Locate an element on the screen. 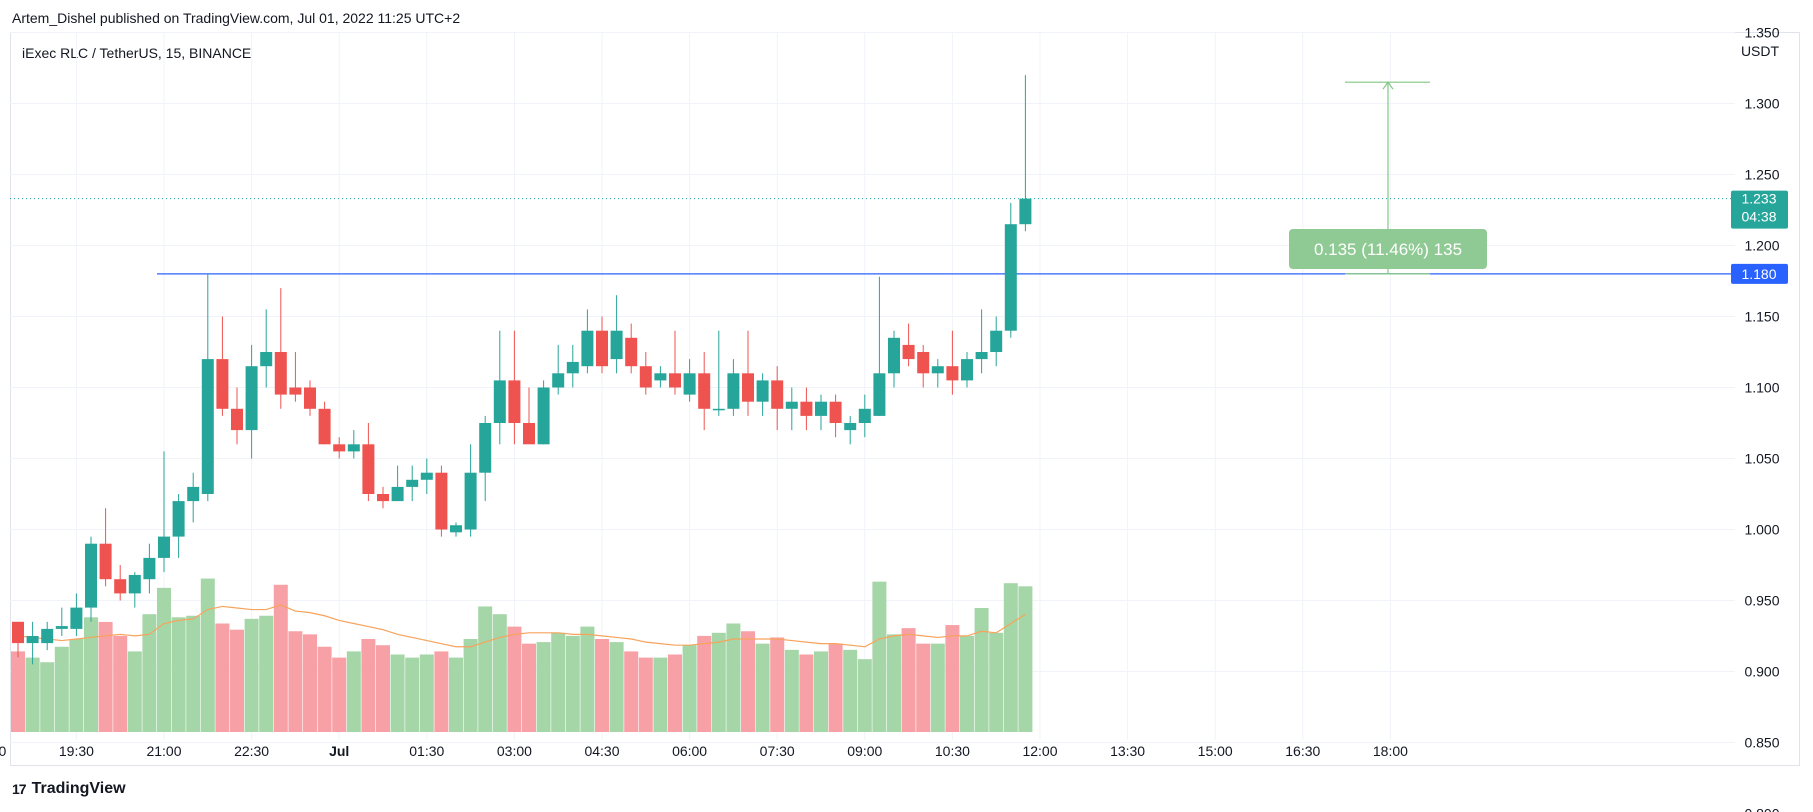 This screenshot has width=1813, height=812. price-axis-unit: USDT is located at coordinates (1760, 51).